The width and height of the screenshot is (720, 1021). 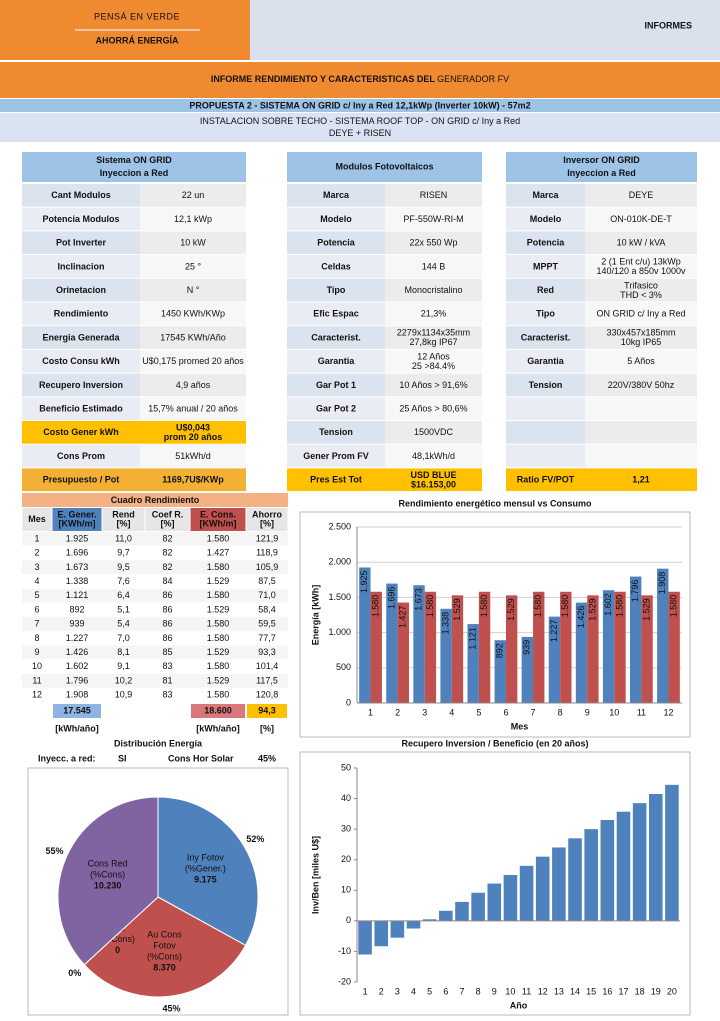 What do you see at coordinates (336, 195) in the screenshot?
I see `panel-label: Marca` at bounding box center [336, 195].